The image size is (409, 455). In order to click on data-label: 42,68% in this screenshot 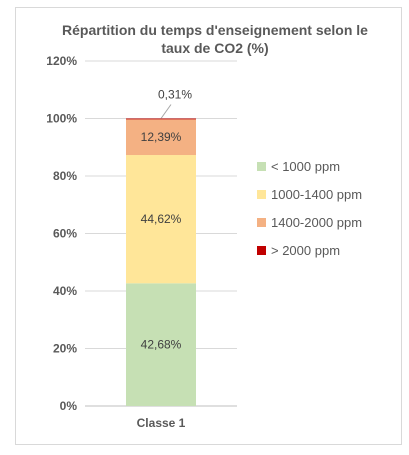, I will do `click(161, 345)`.